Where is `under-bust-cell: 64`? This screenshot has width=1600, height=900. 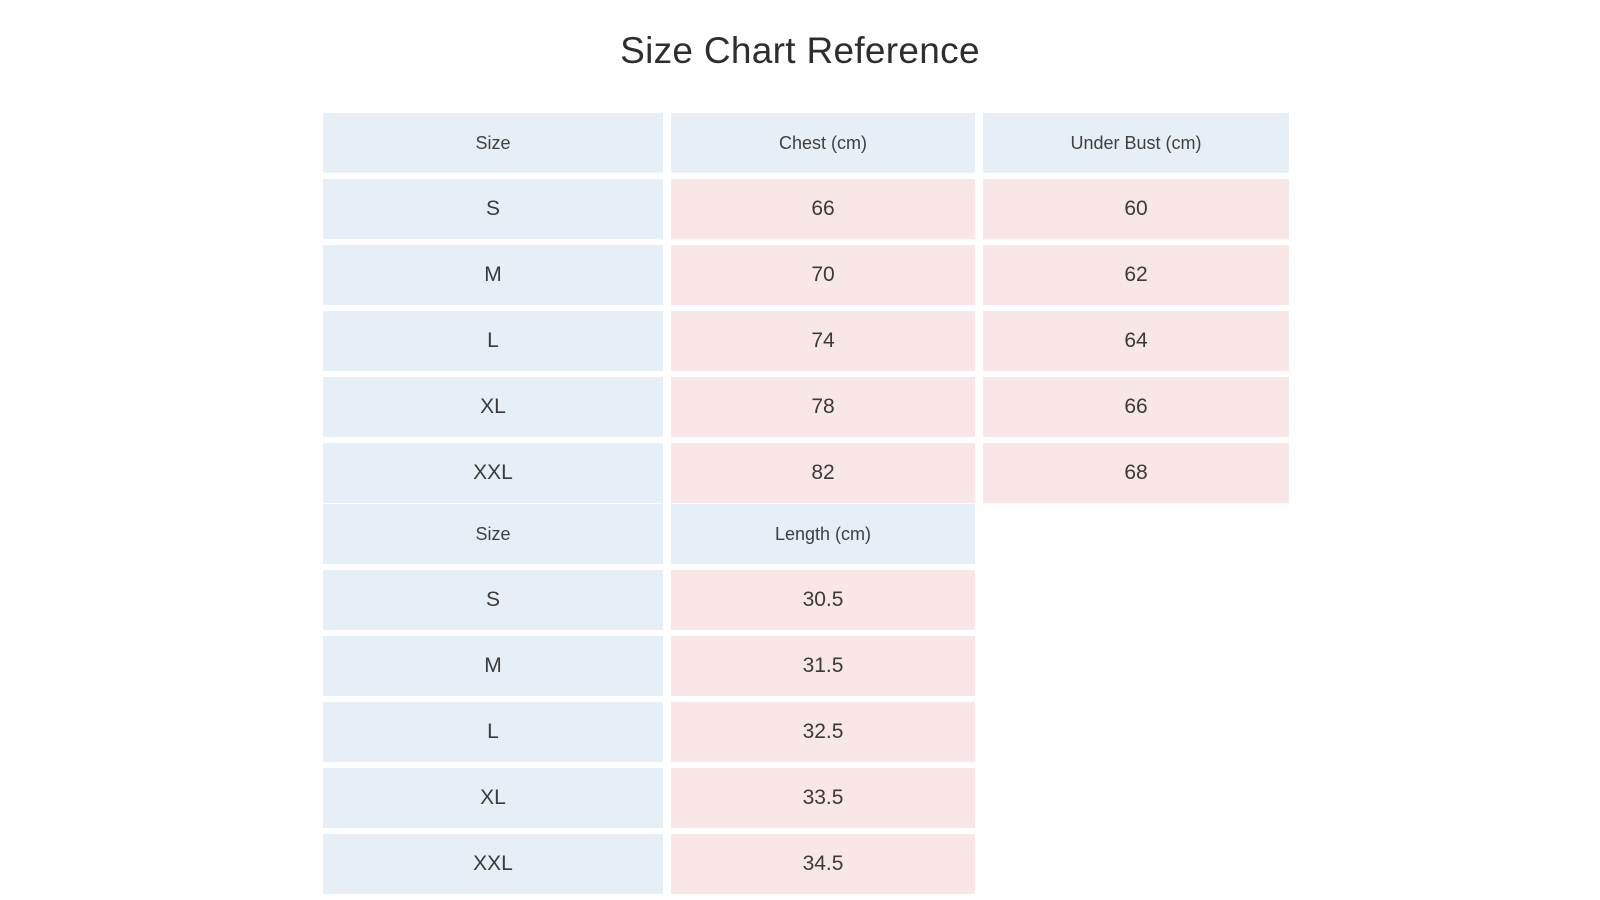 under-bust-cell: 64 is located at coordinates (1136, 341).